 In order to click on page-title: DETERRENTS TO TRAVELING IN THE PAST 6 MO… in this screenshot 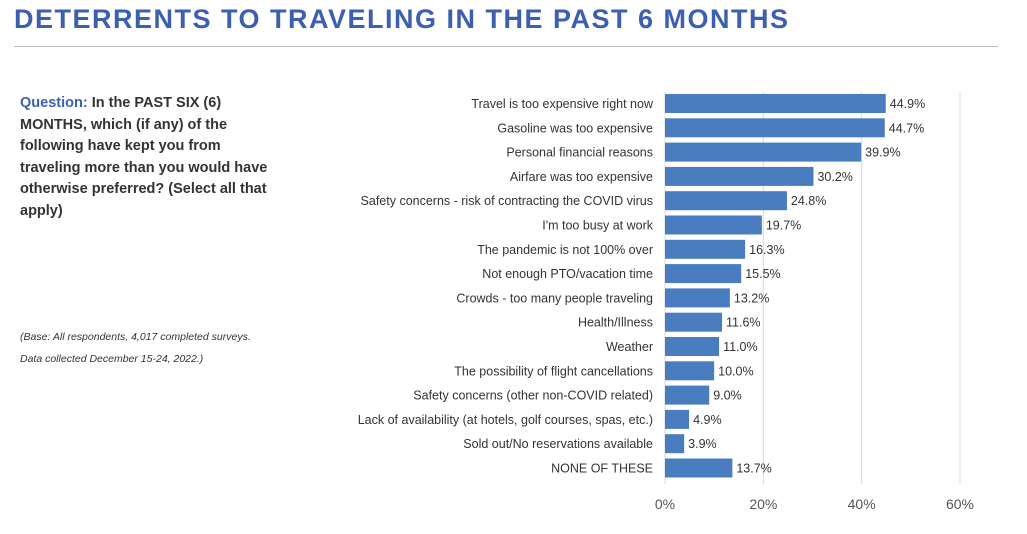, I will do `click(402, 19)`.